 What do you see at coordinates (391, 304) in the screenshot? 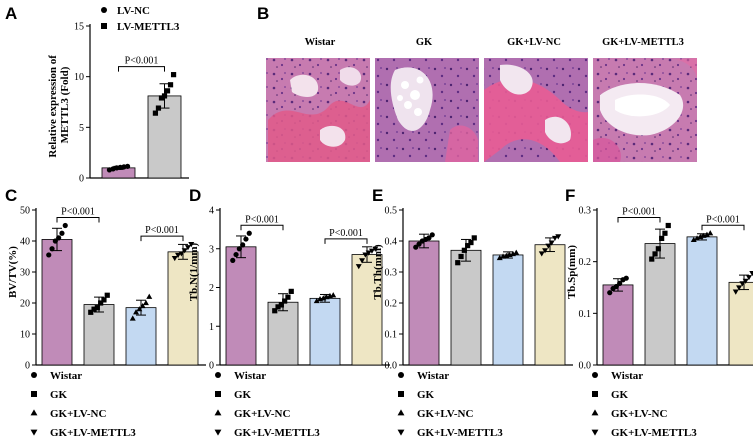
I see `y-tick-label-e: 0.2` at bounding box center [391, 304].